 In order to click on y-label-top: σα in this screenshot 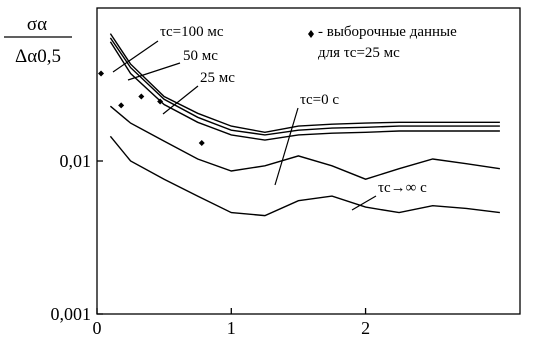, I will do `click(37, 24)`.